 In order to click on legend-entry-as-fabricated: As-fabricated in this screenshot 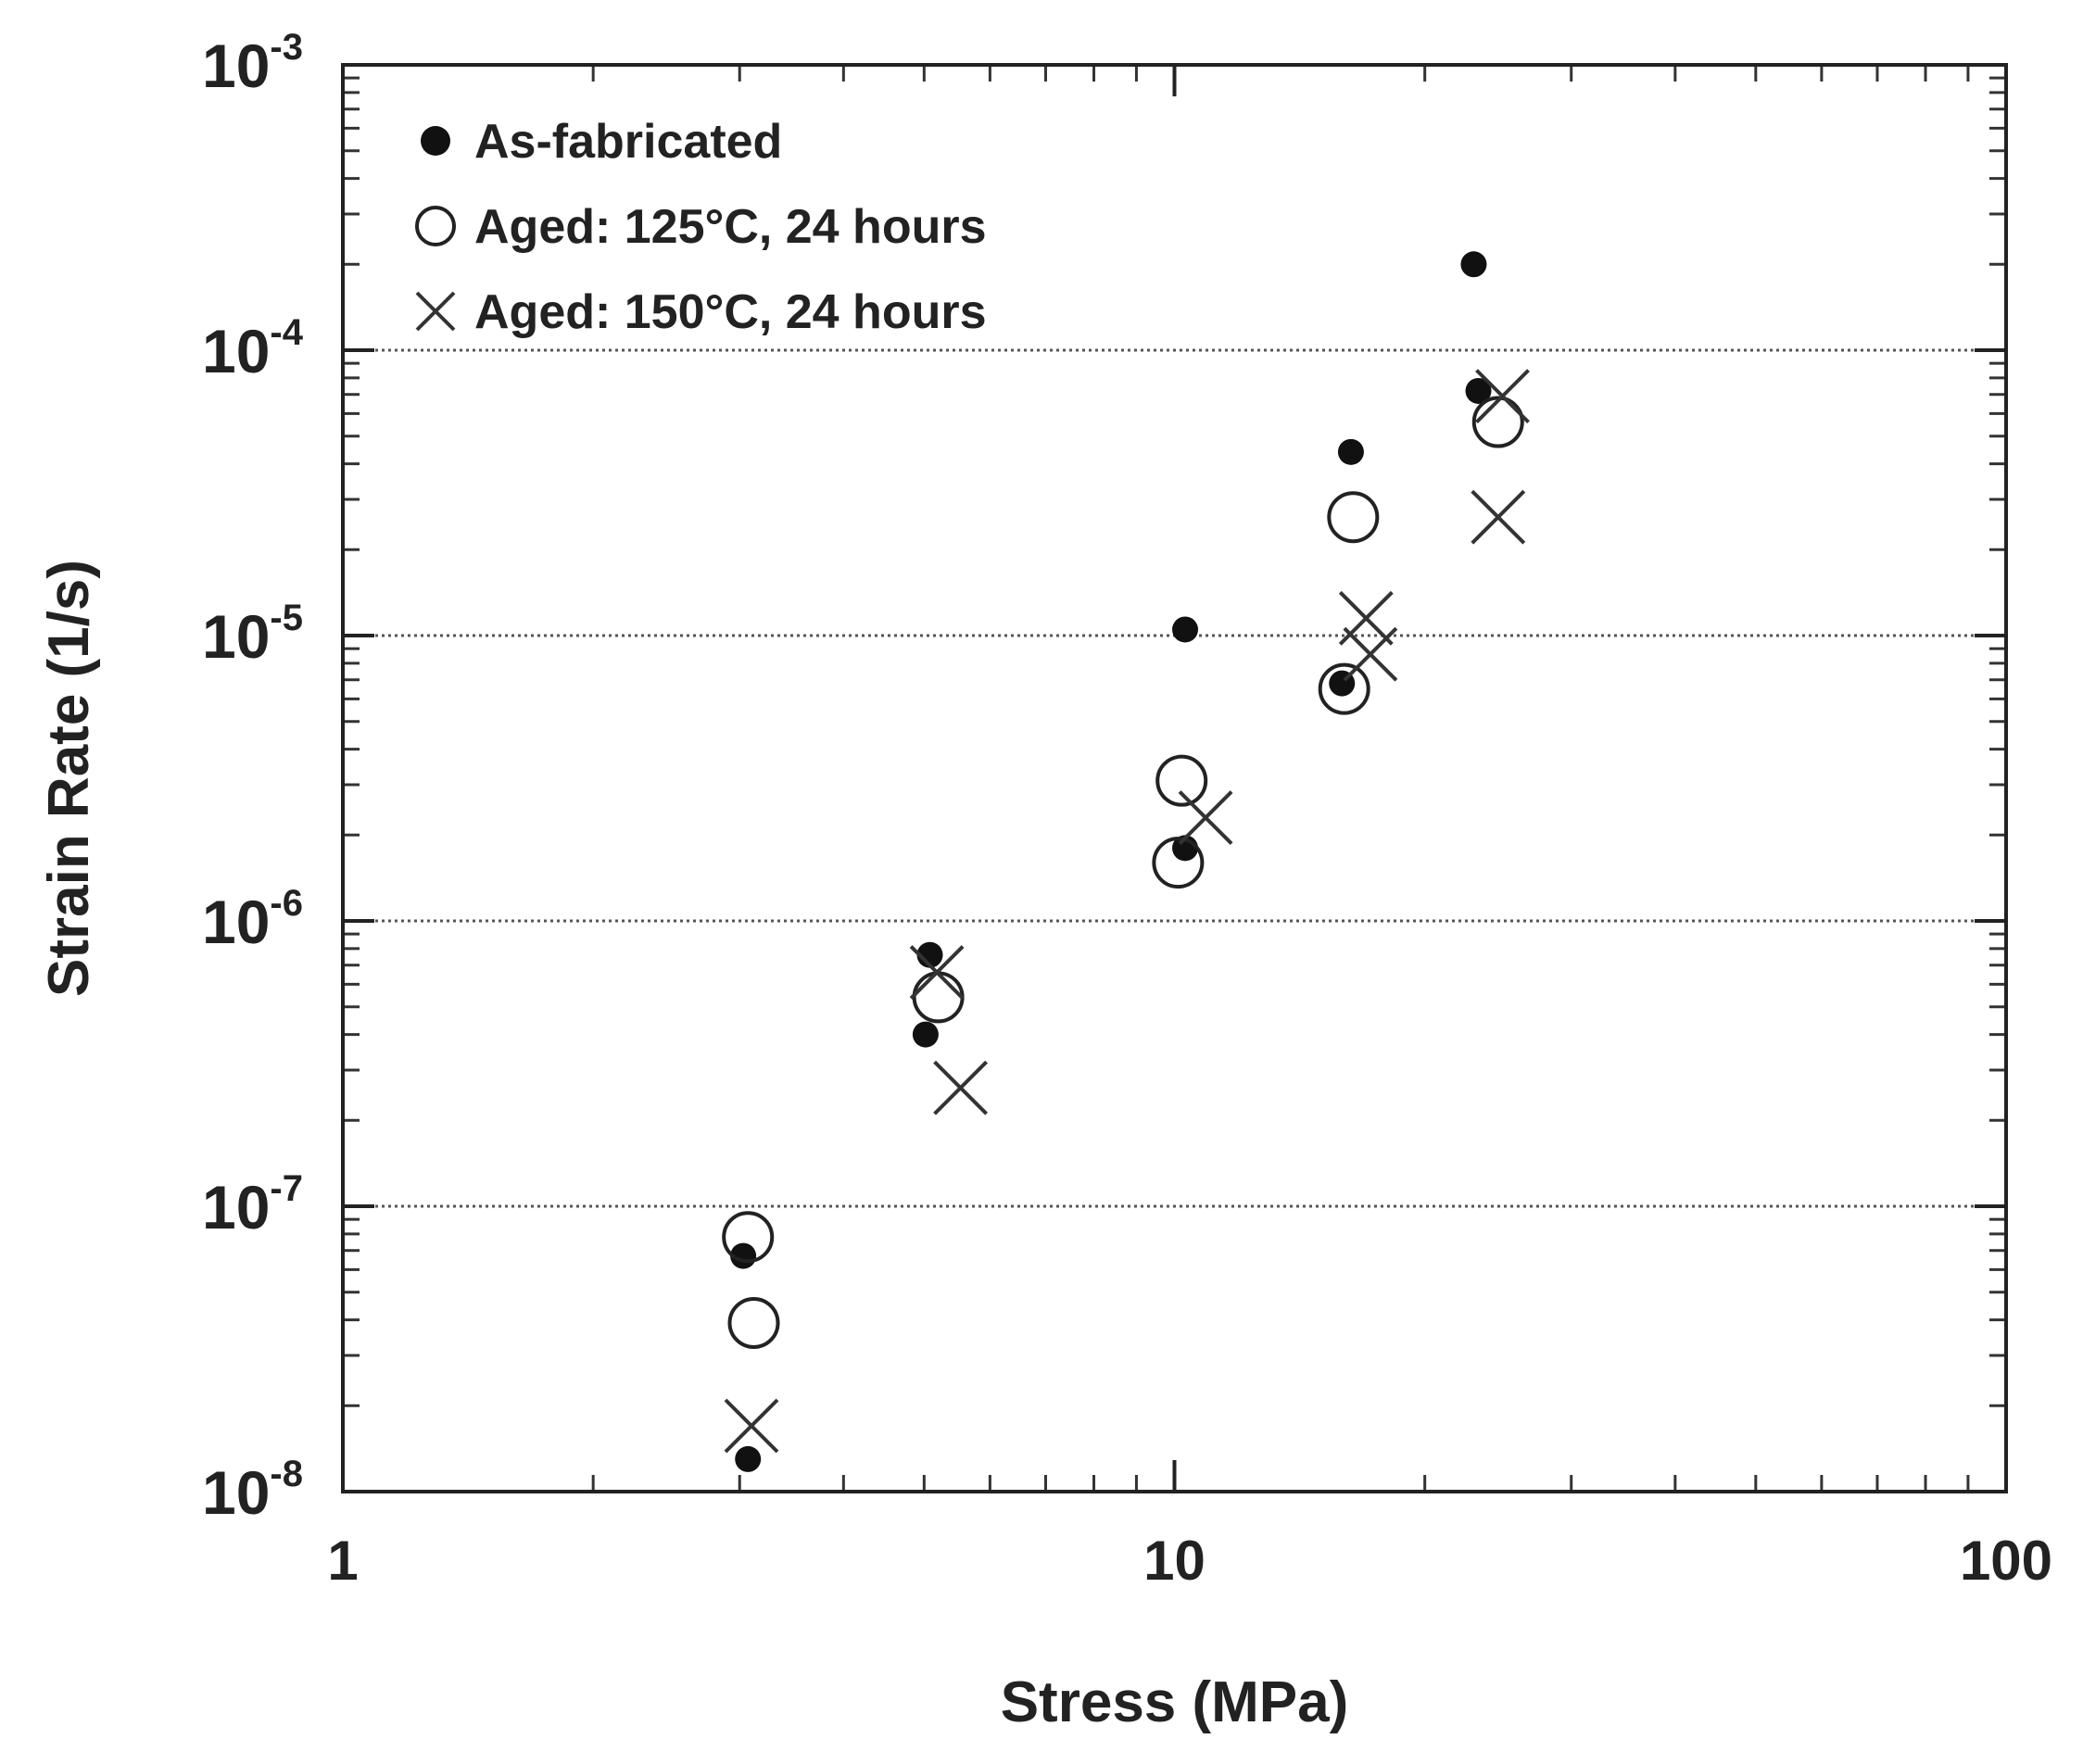, I will do `click(601, 142)`.